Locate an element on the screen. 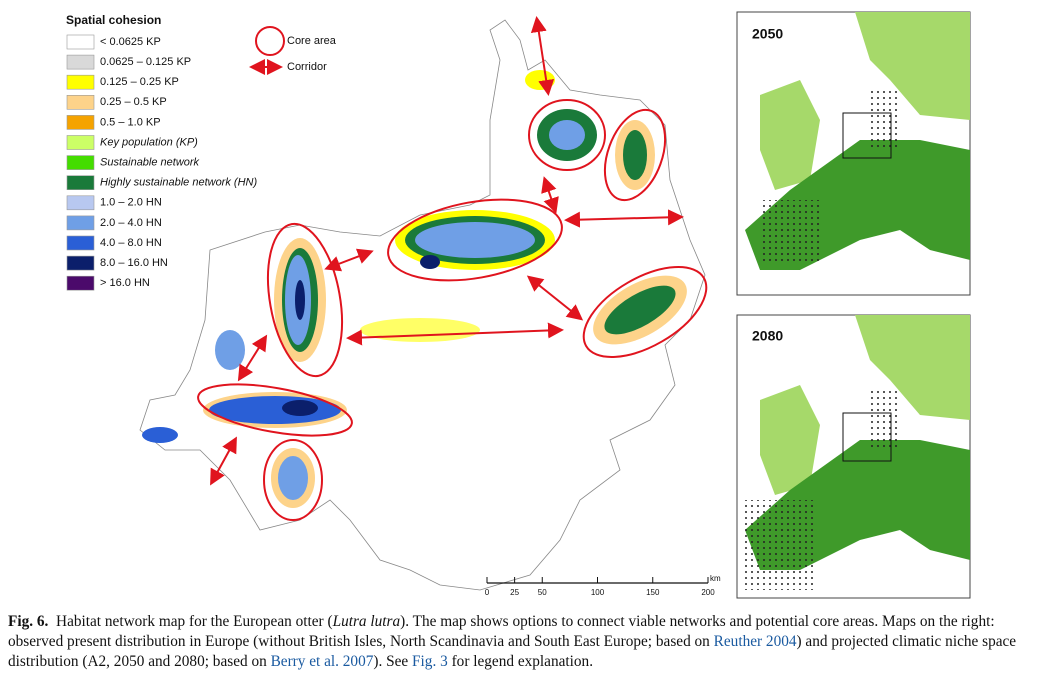 The image size is (1050, 694). legend-label: Key population (KP) is located at coordinates (149, 142).